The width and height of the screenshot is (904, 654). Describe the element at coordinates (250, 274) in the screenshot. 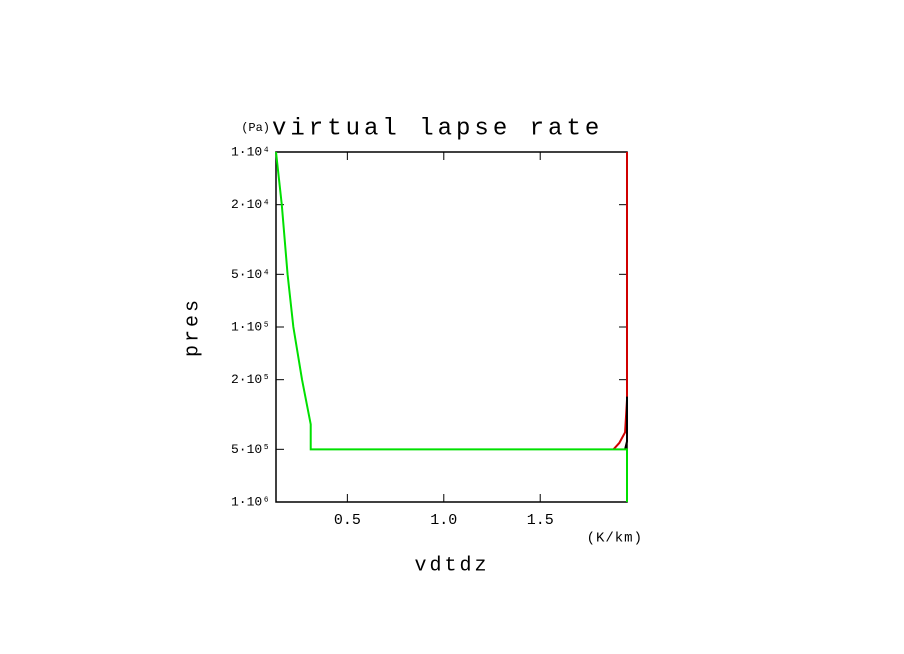

I see `y-tick-label: 5·10⁴` at that location.